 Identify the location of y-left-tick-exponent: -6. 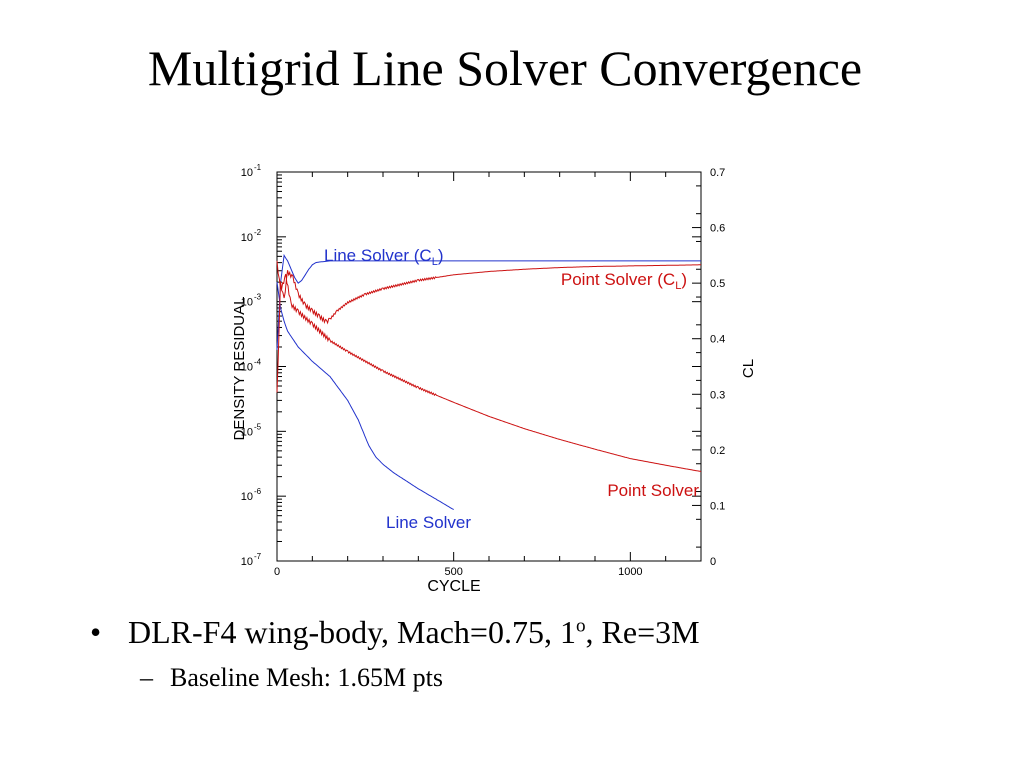
(258, 491).